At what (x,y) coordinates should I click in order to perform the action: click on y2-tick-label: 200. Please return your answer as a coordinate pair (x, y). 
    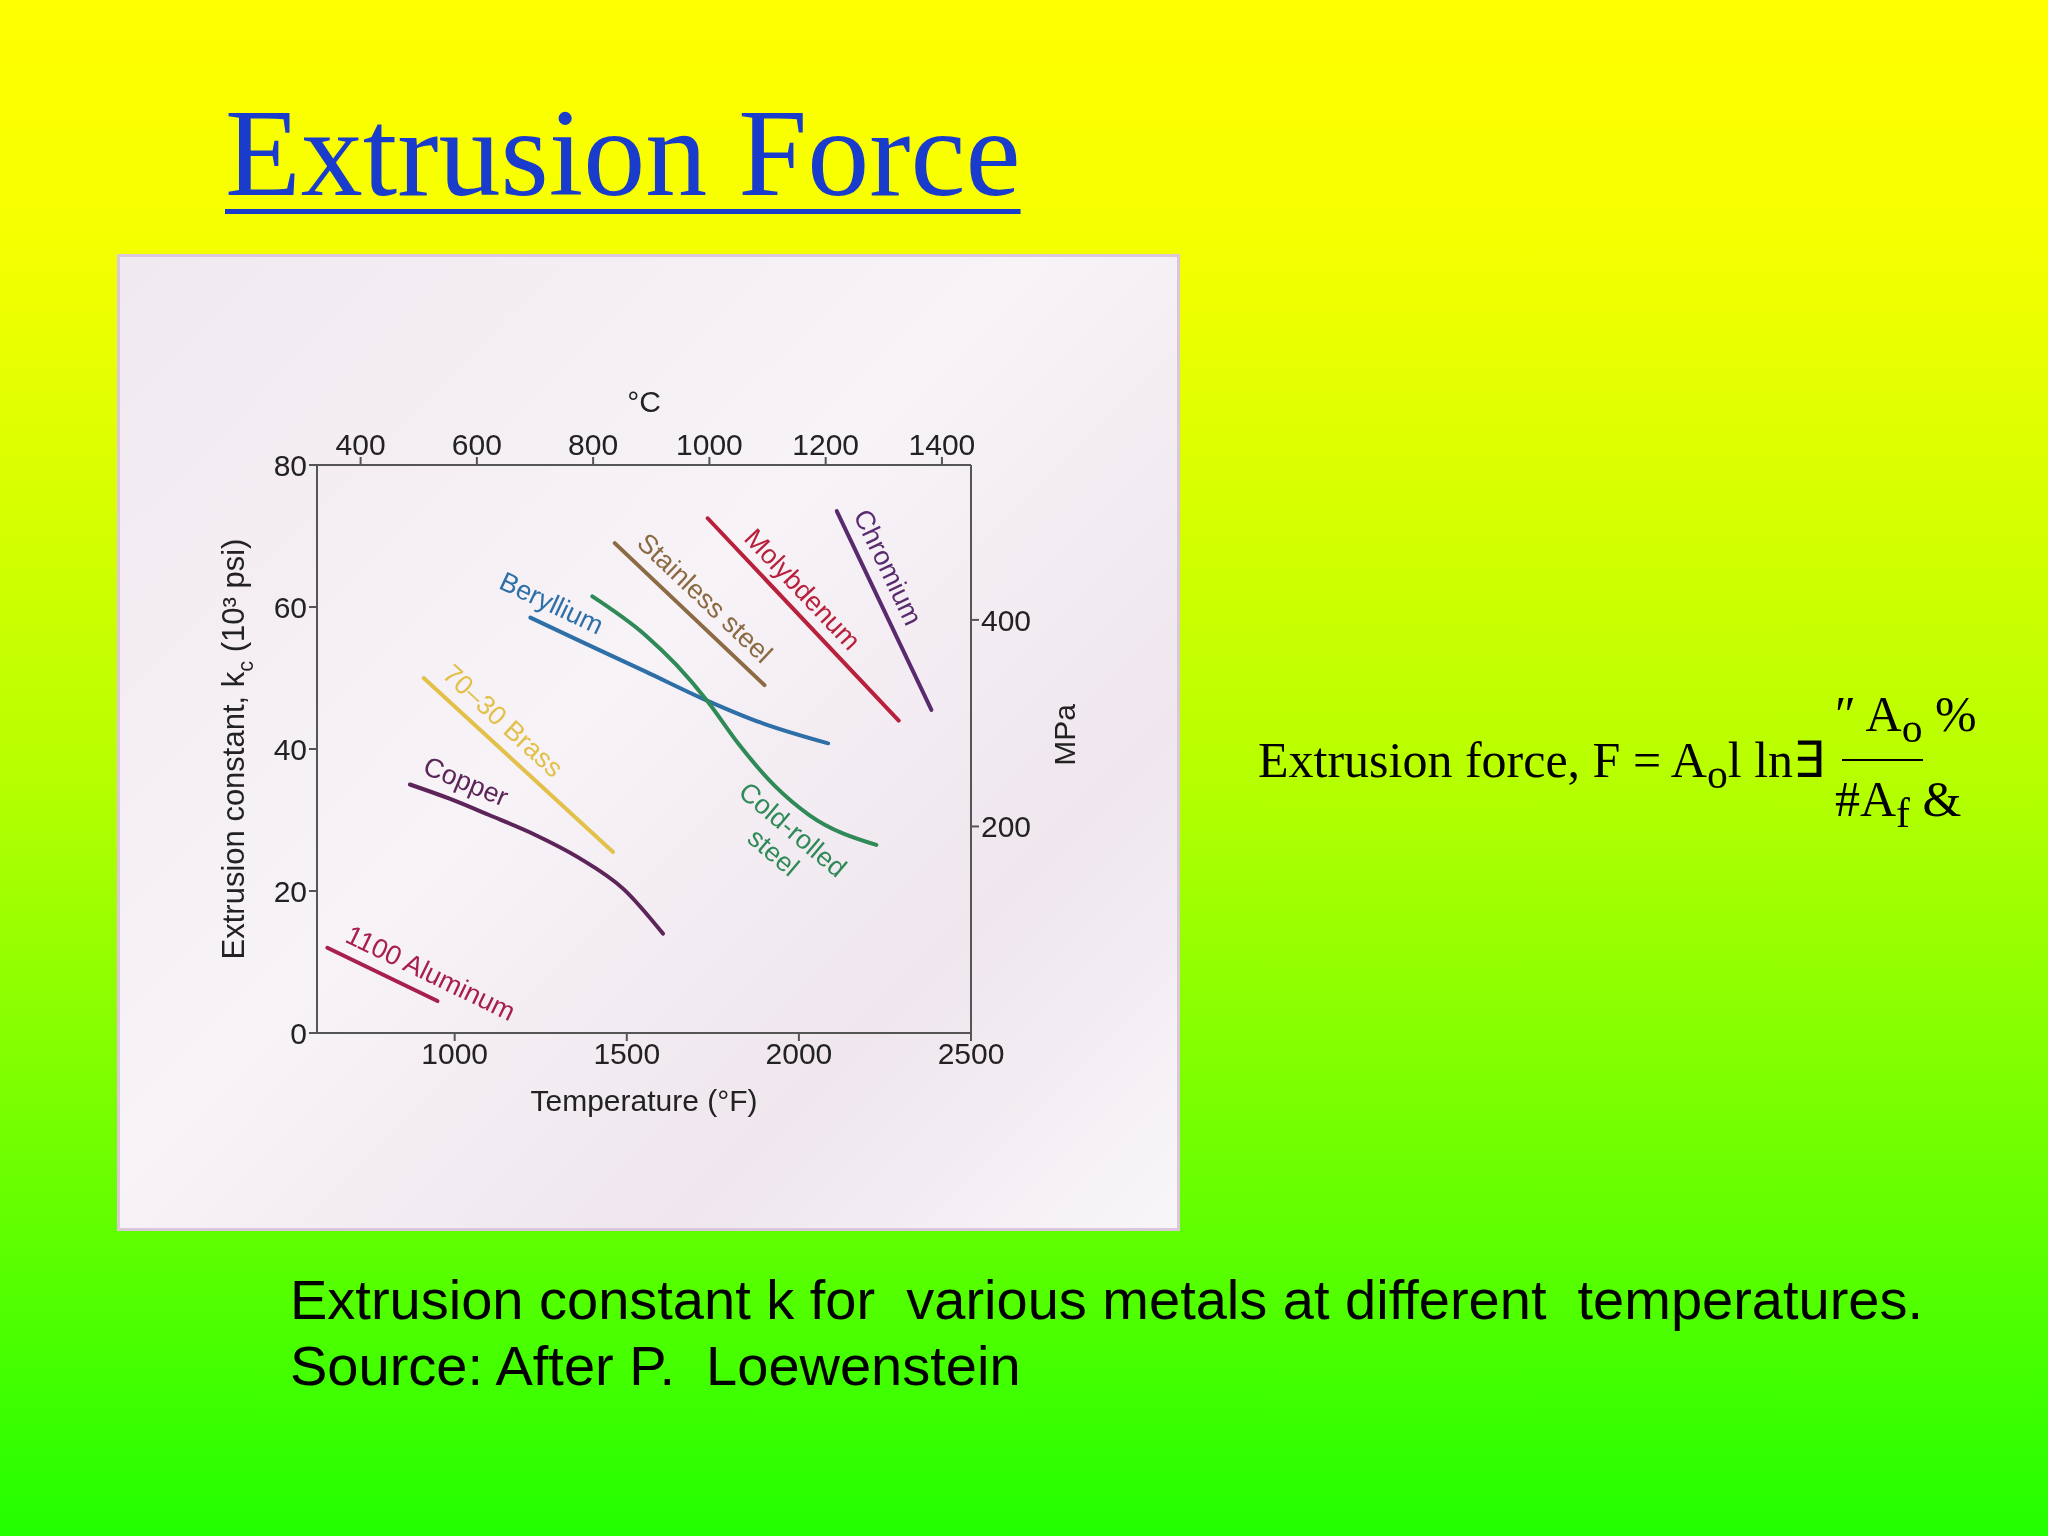
    Looking at the image, I should click on (1006, 827).